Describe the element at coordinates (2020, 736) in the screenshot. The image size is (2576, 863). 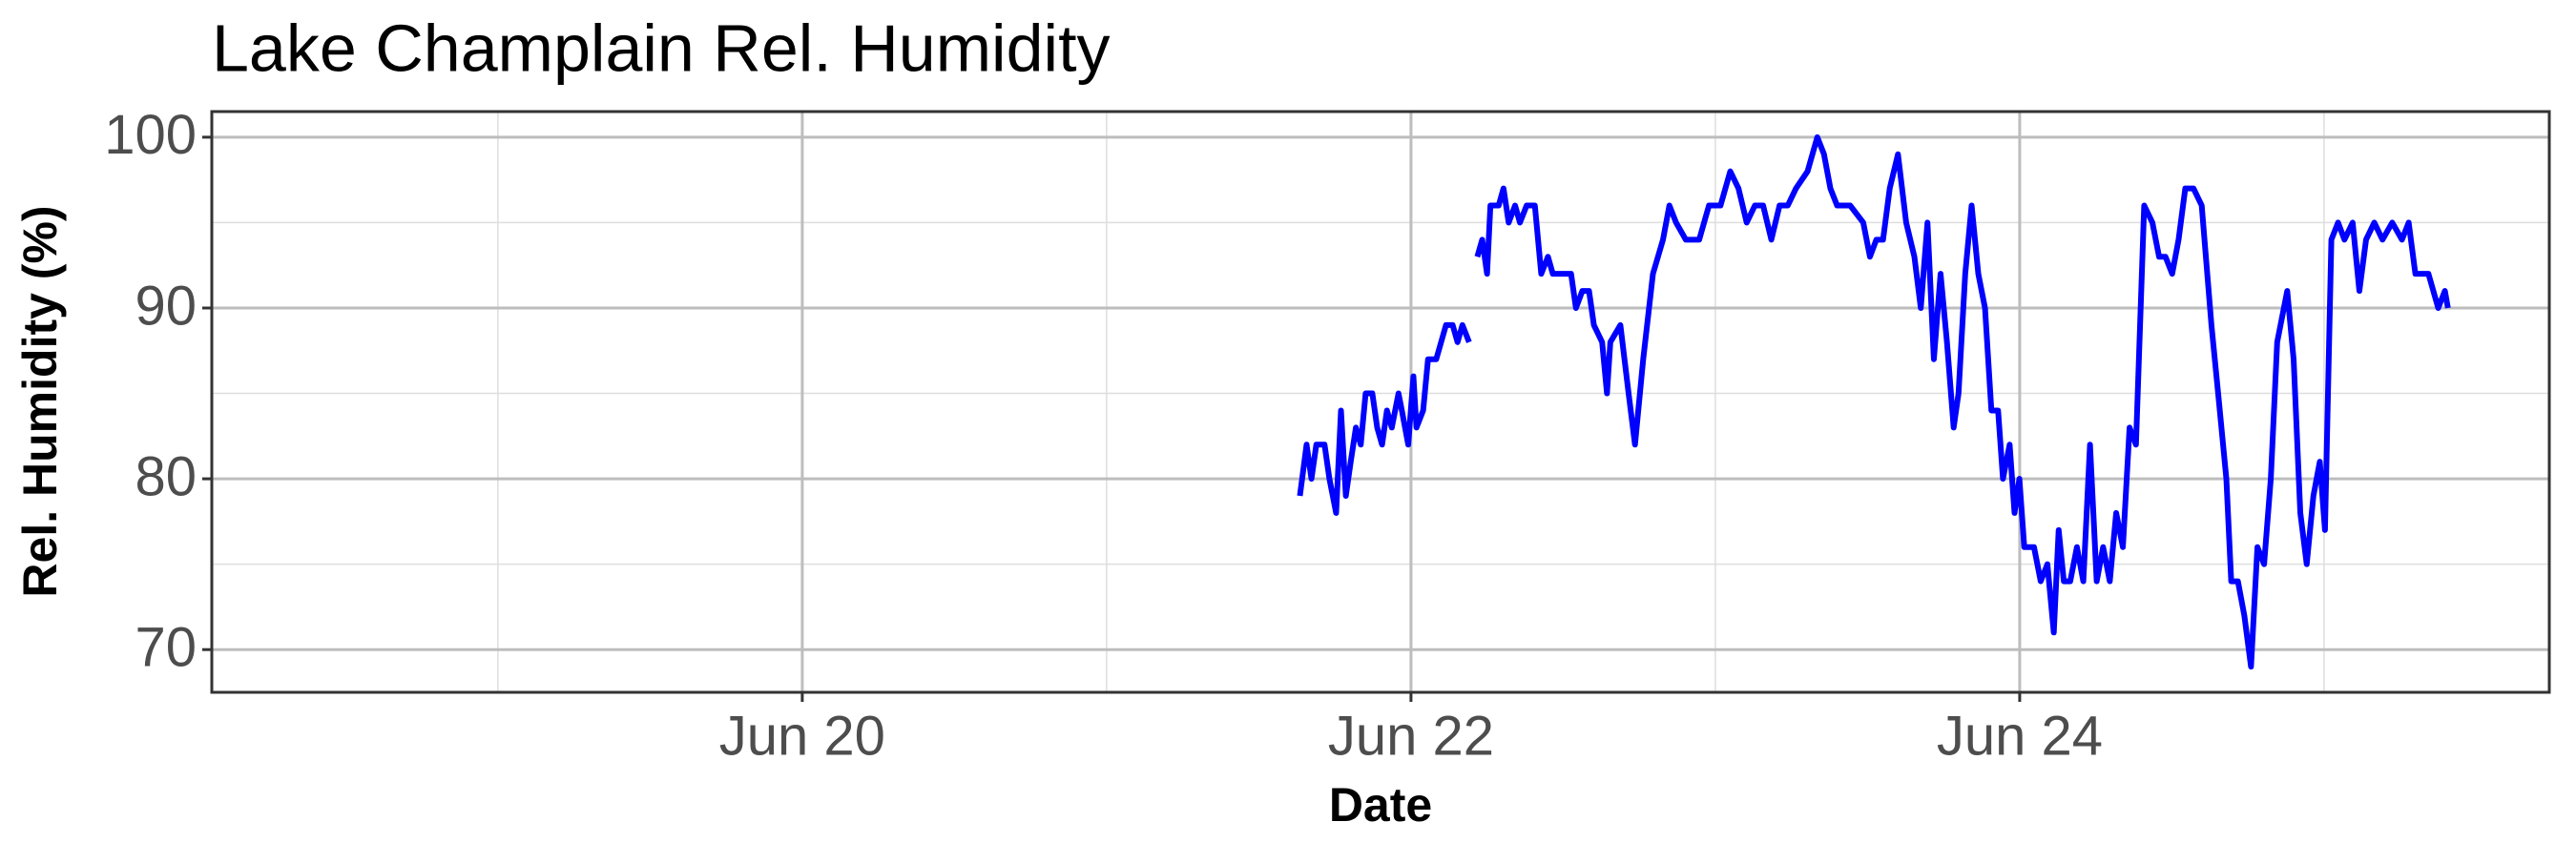
I see `x-tick-label: Jun 24` at that location.